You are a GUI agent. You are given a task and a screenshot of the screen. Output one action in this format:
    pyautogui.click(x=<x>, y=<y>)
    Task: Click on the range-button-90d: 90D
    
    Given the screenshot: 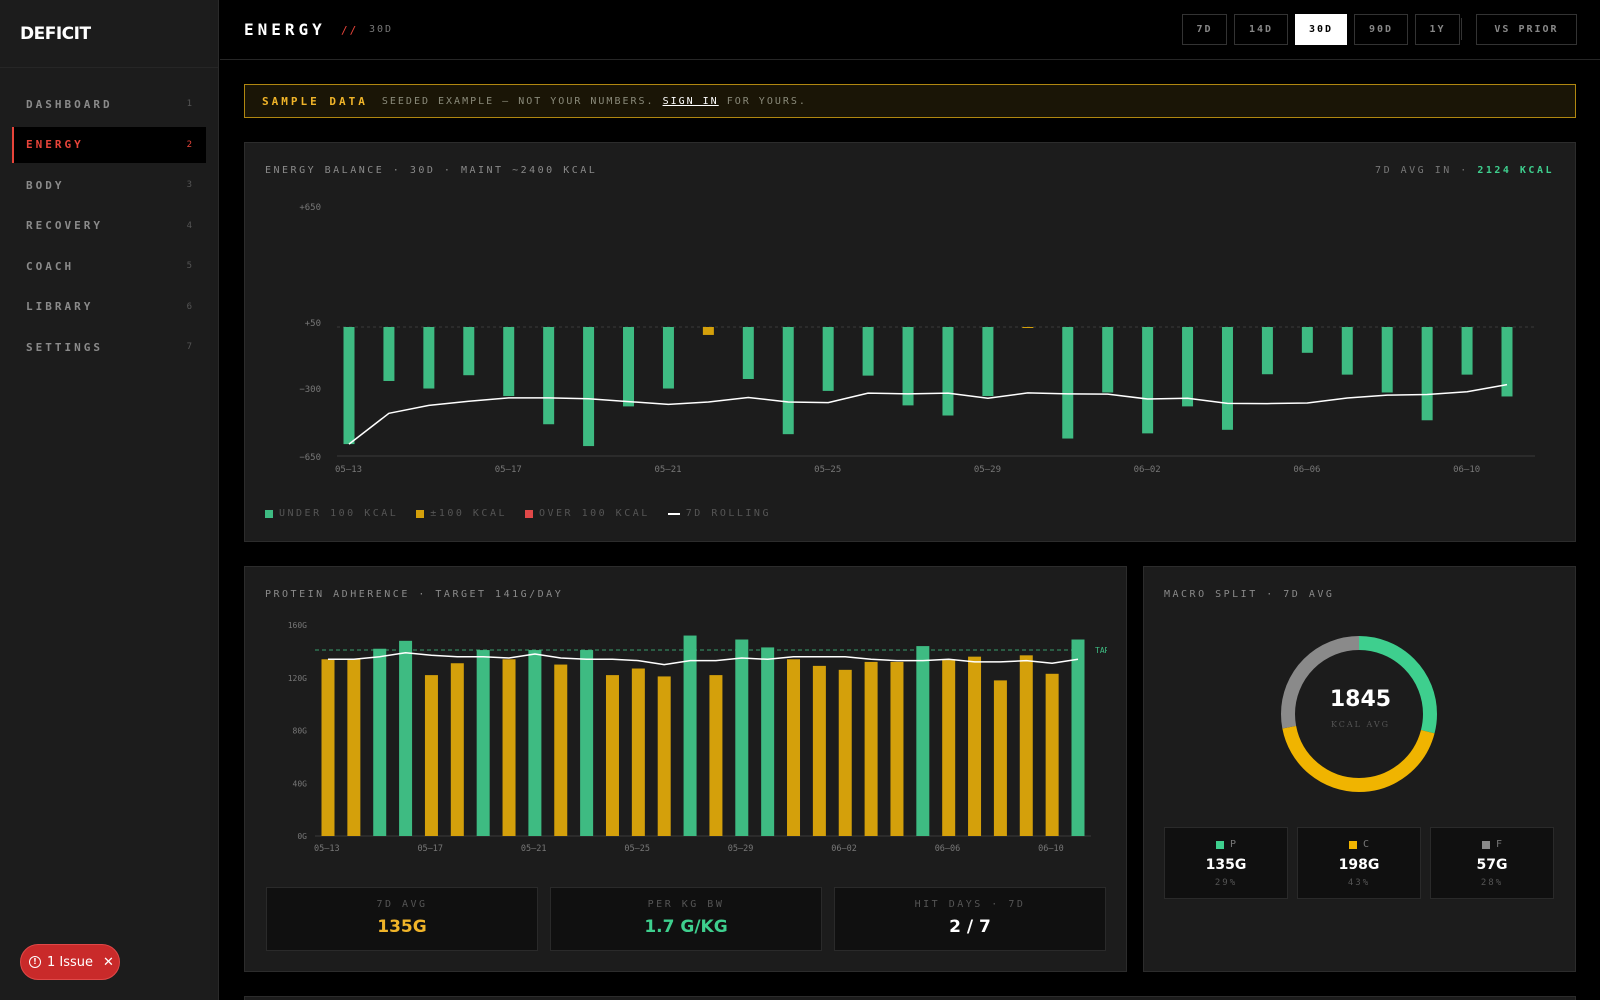 What is the action you would take?
    pyautogui.click(x=1381, y=29)
    